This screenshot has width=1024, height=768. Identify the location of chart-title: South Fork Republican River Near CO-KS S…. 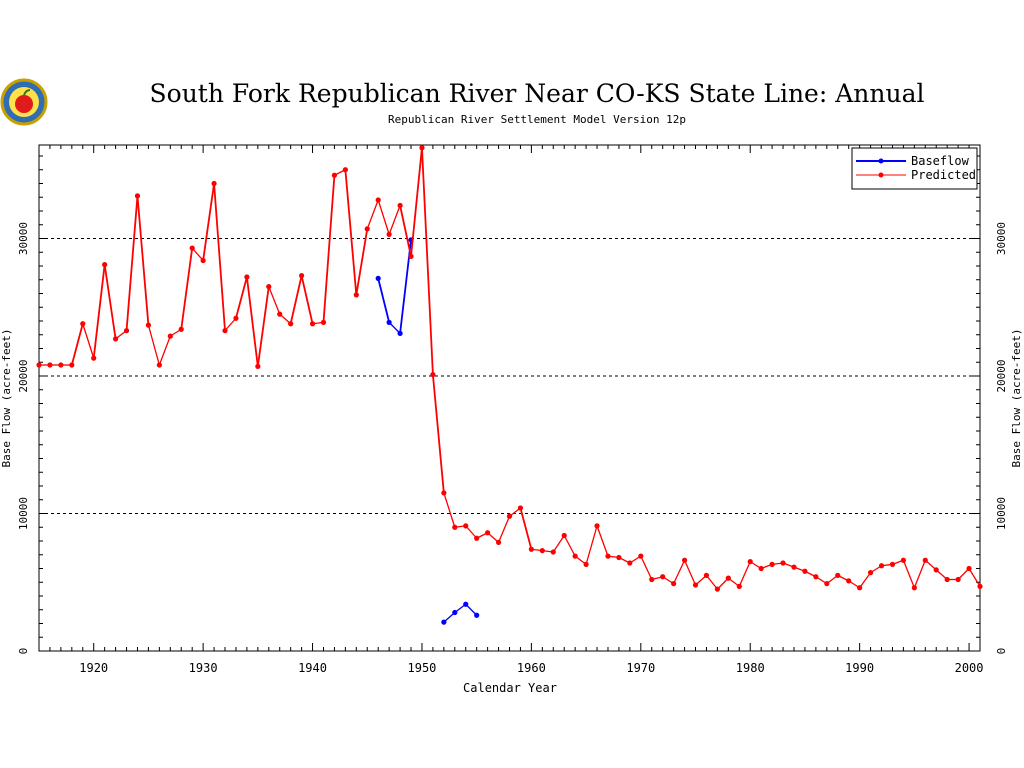
(537, 93).